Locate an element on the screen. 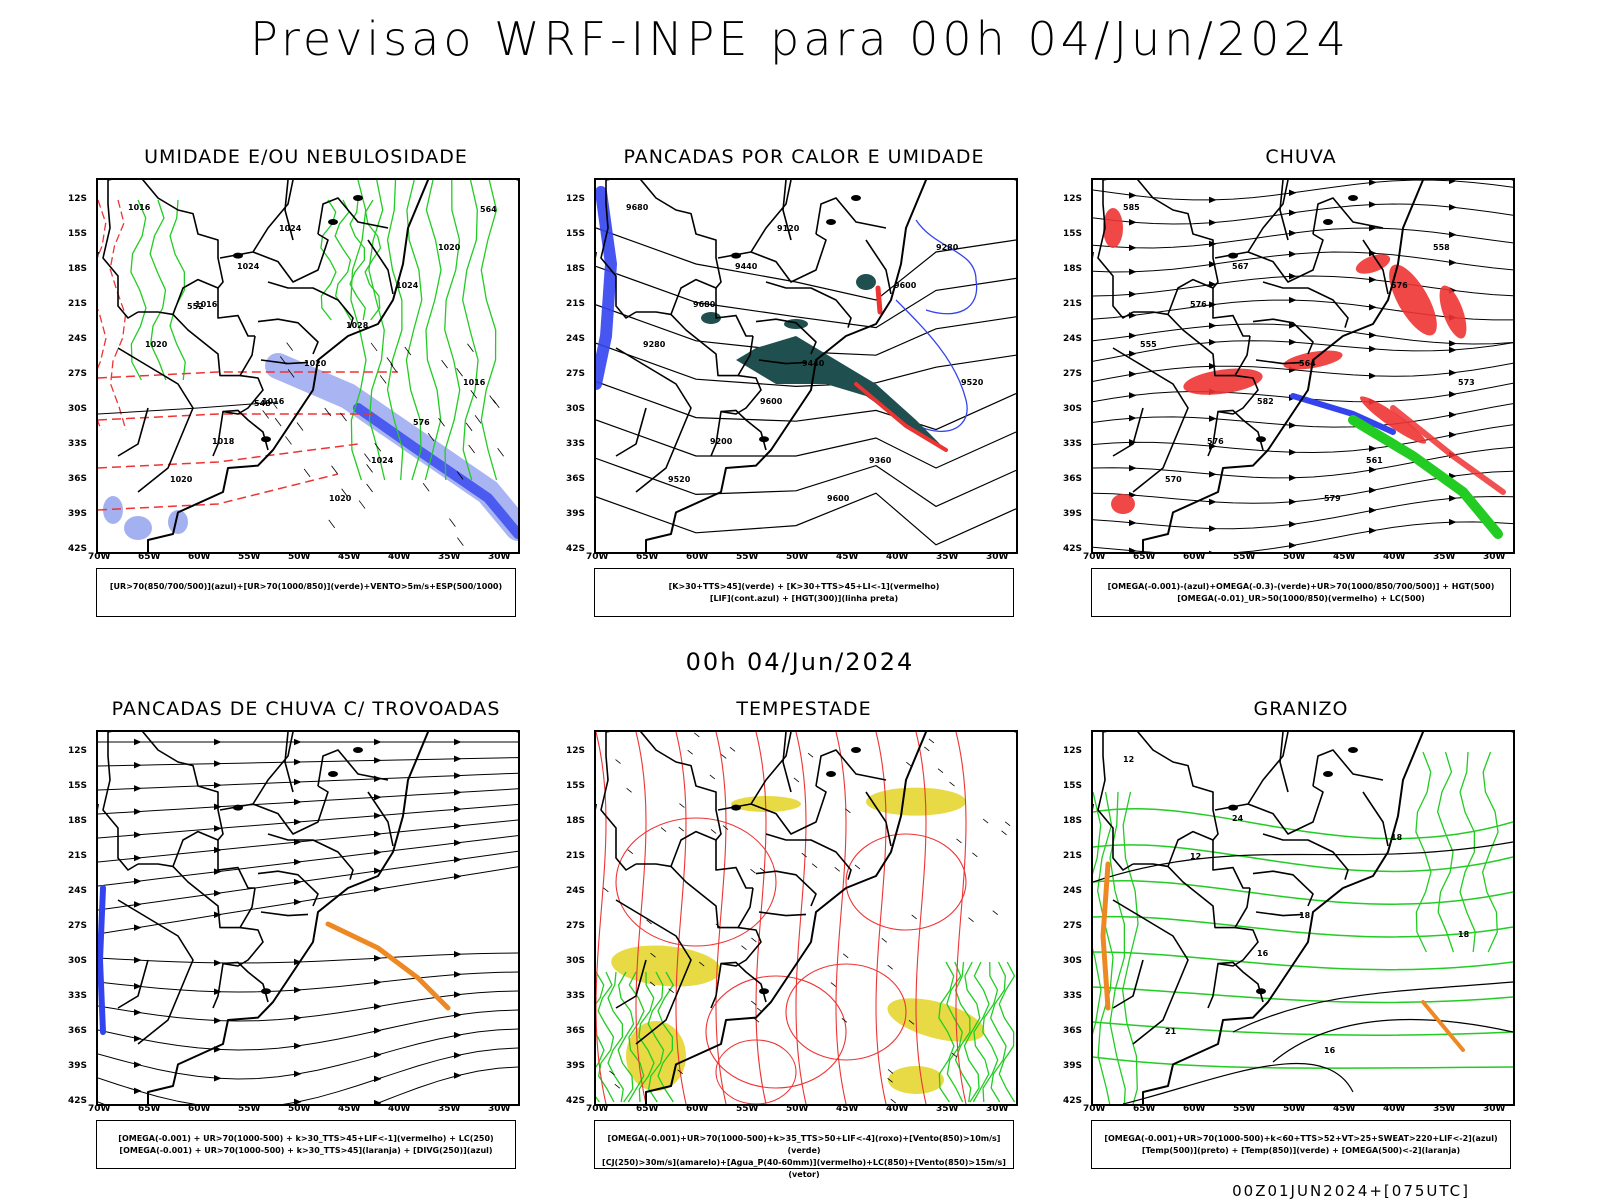  contour-label: 579 is located at coordinates (1332, 498).